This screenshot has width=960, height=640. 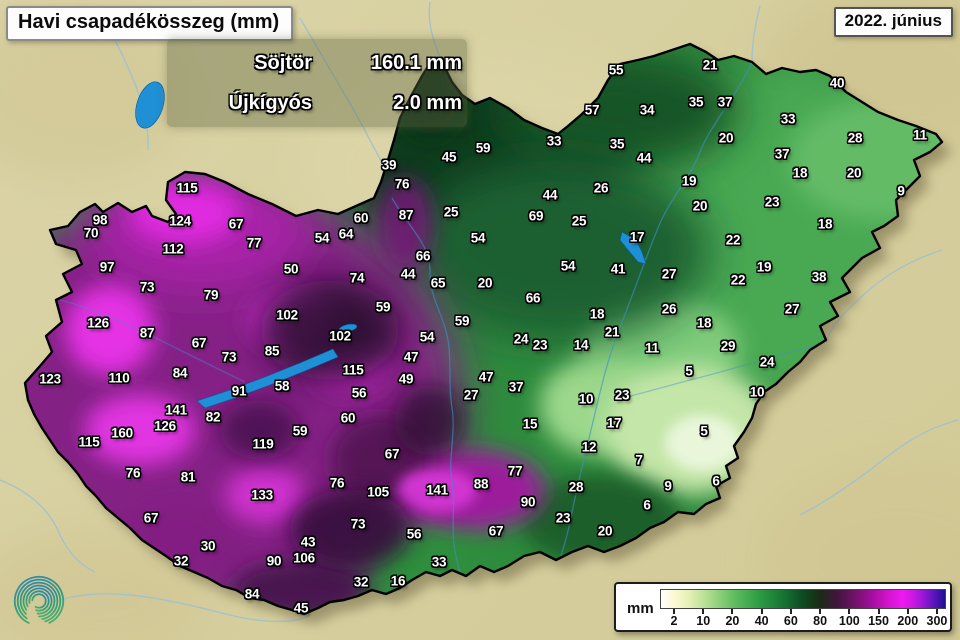 What do you see at coordinates (732, 618) in the screenshot?
I see `legend-tick: 20` at bounding box center [732, 618].